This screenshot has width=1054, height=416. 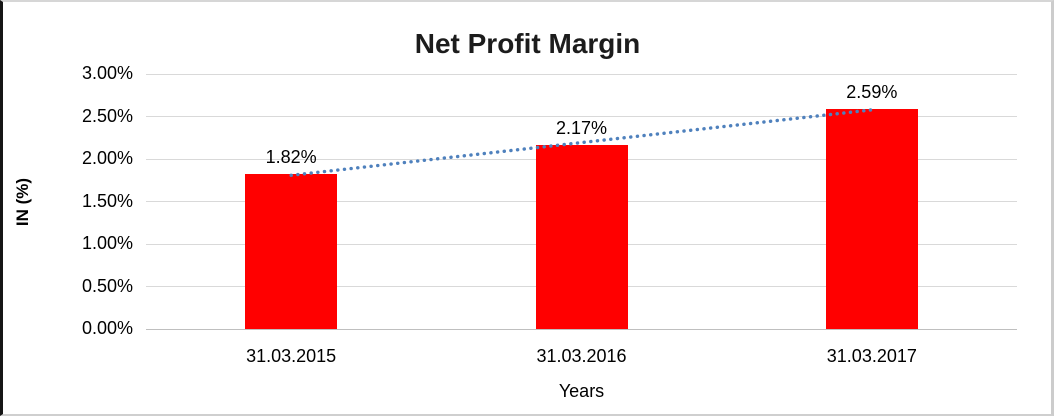 I want to click on y-tick-label: 2.50%, so click(x=107, y=115).